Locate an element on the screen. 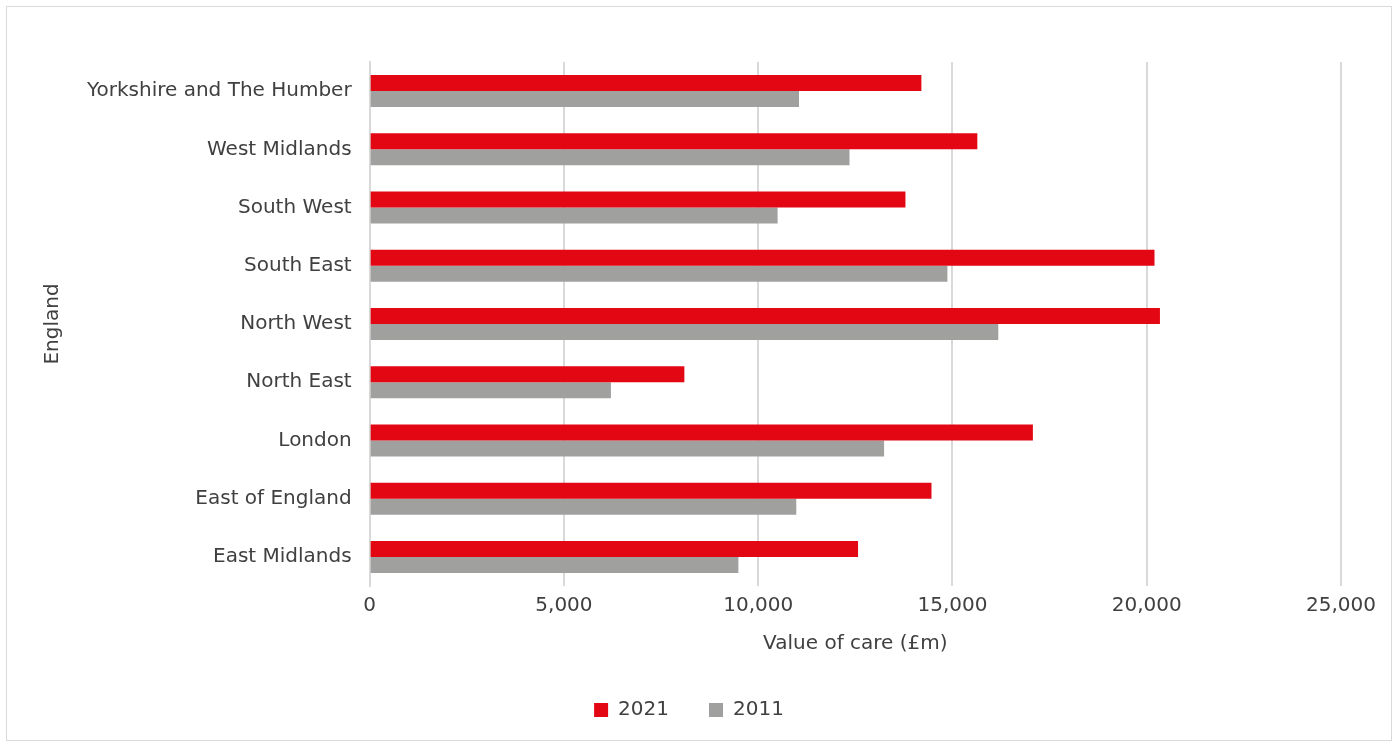 The height and width of the screenshot is (745, 1396). y-tick-label: South East is located at coordinates (298, 263).